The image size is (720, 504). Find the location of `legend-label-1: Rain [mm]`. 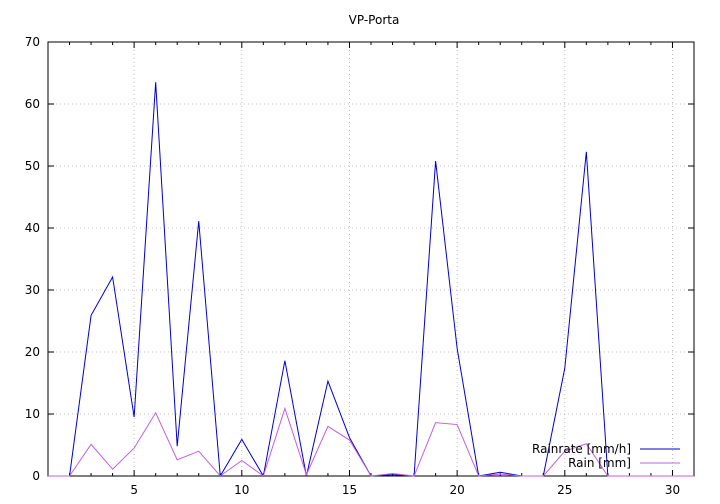

legend-label-1: Rain [mm] is located at coordinates (599, 463).